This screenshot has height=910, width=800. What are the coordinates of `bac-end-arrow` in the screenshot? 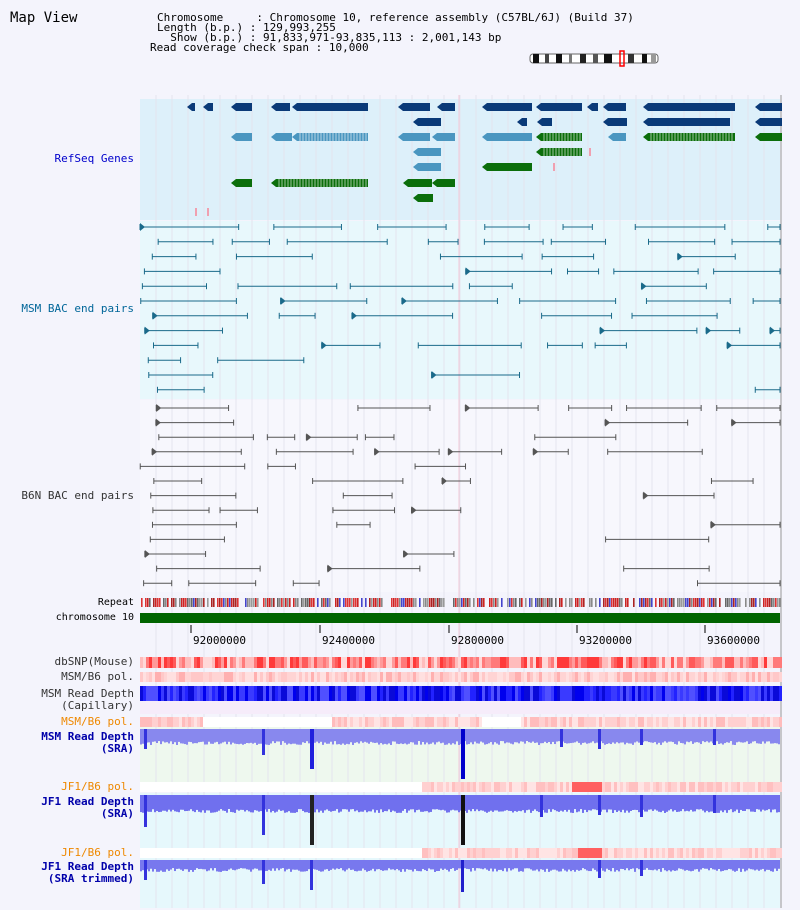 It's located at (709, 330).